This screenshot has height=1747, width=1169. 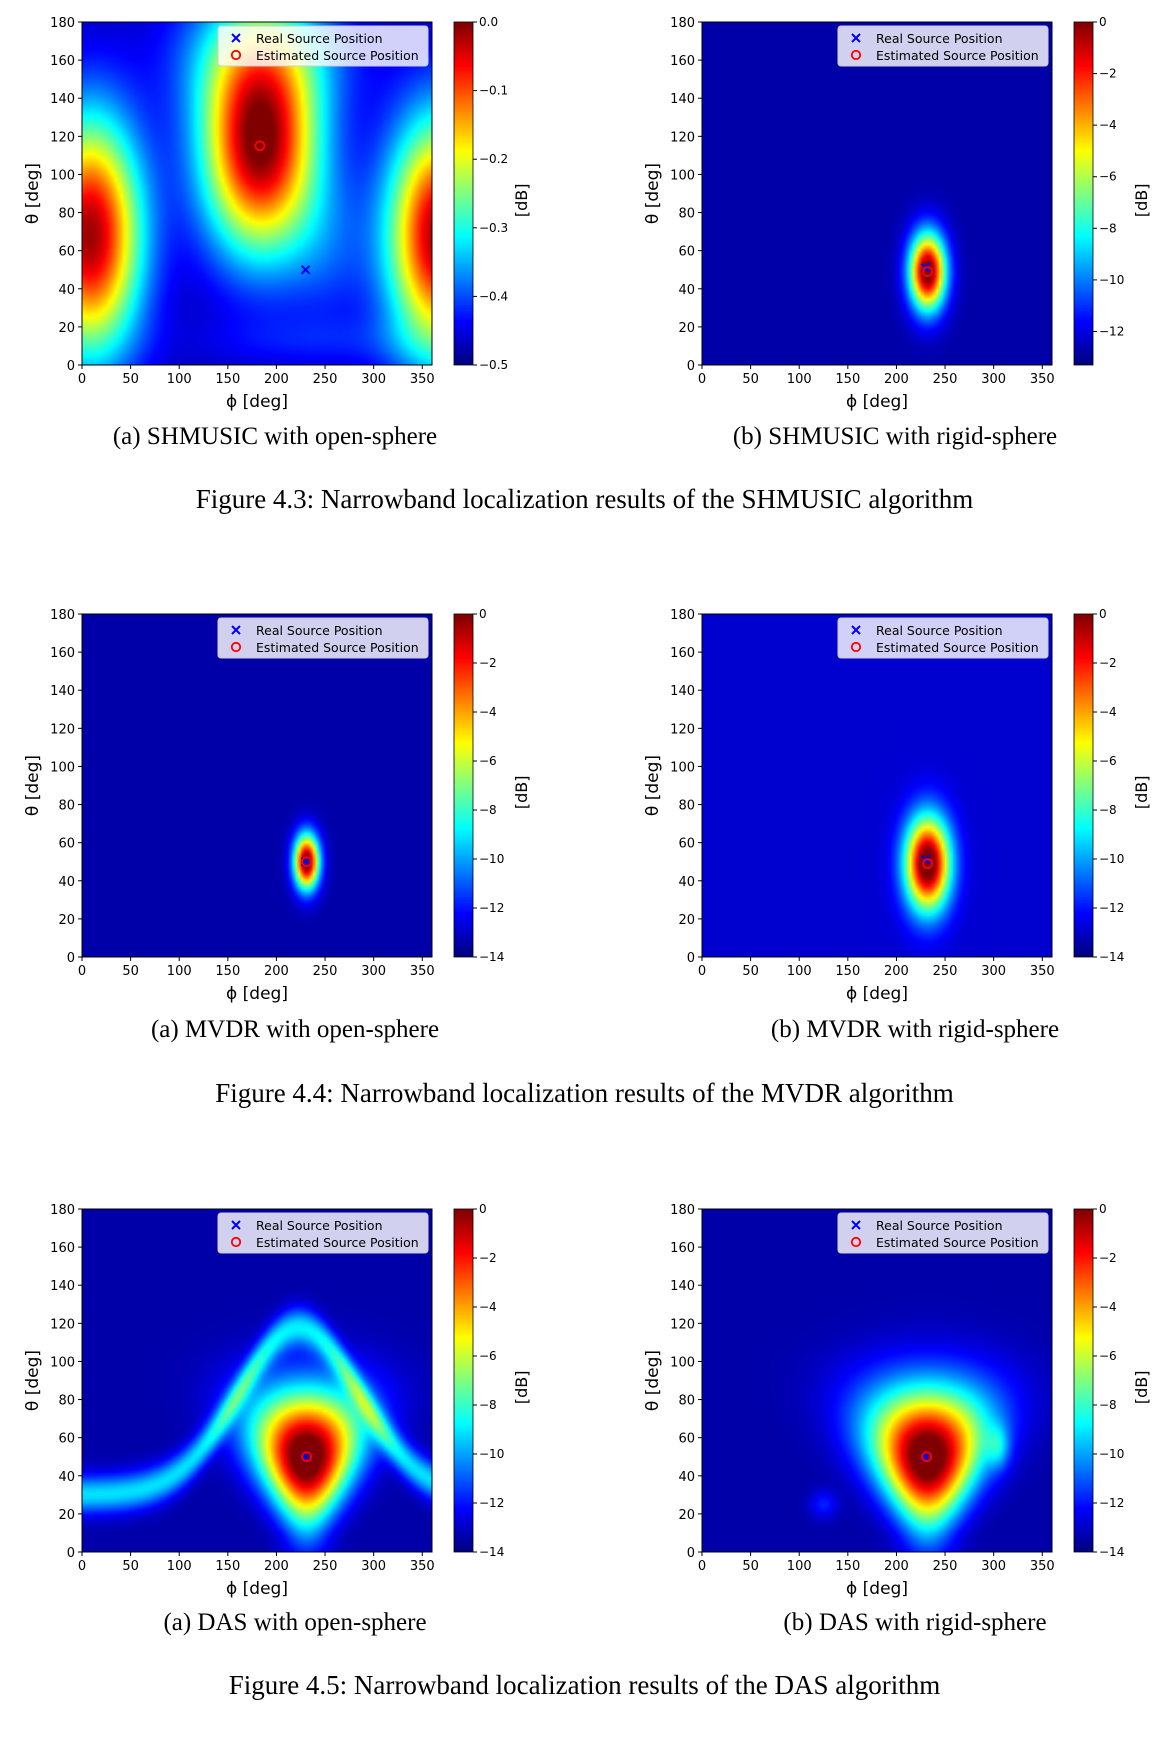 I want to click on colorbar-tick-label: −4, so click(x=1108, y=125).